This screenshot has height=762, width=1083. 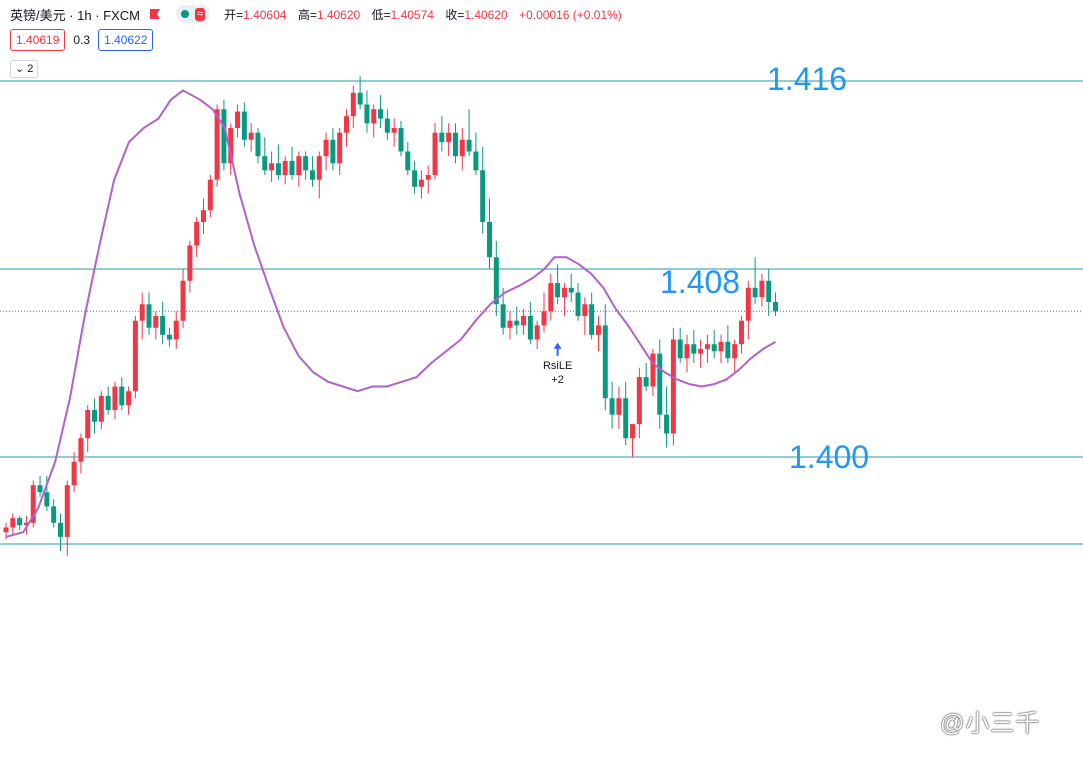 I want to click on symbol-label: 英镑/美元 · 1h · FXCM, so click(x=75, y=15).